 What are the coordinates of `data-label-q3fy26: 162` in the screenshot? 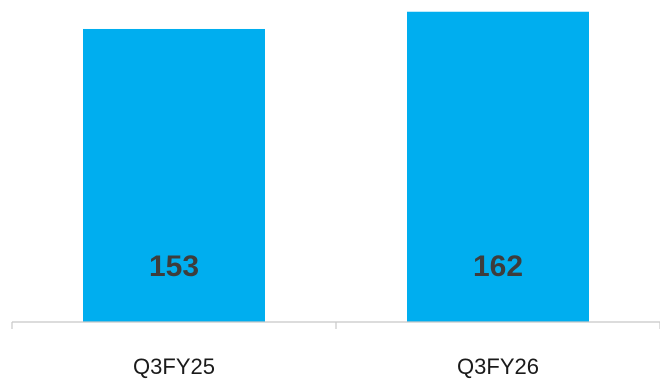 It's located at (498, 266).